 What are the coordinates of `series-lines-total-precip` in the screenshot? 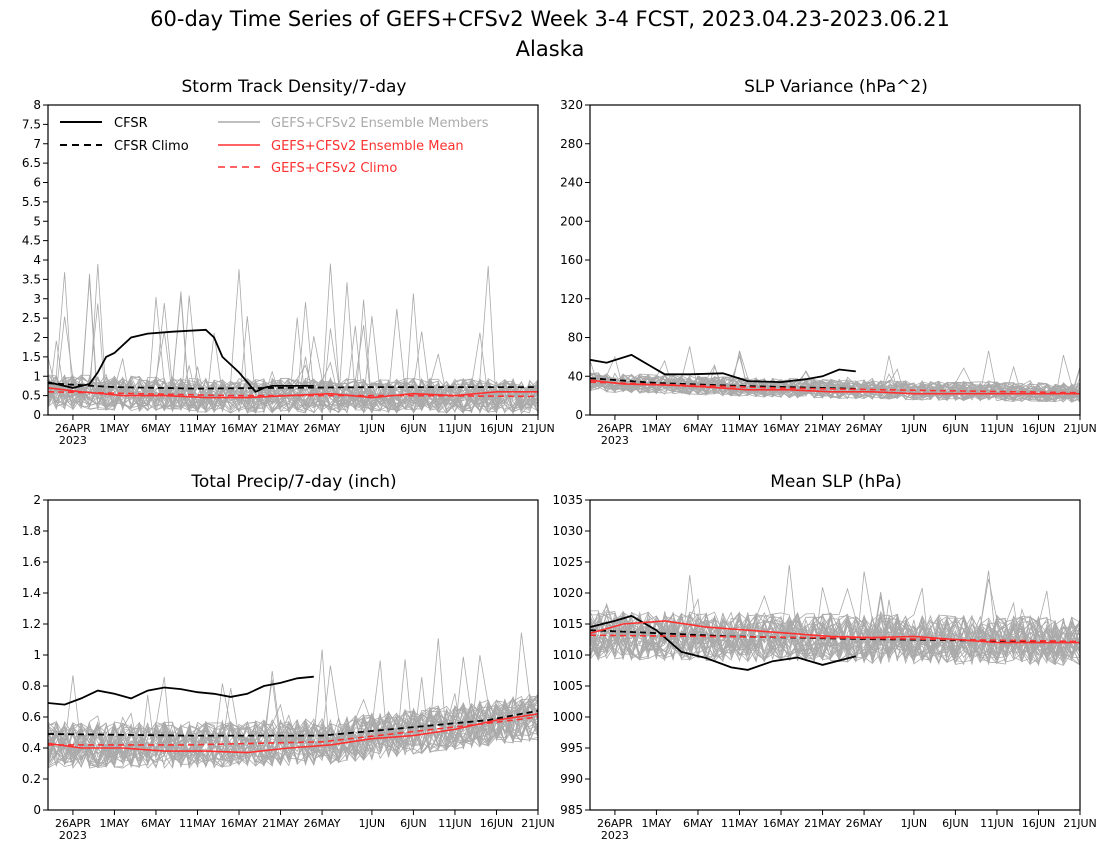 It's located at (293, 714).